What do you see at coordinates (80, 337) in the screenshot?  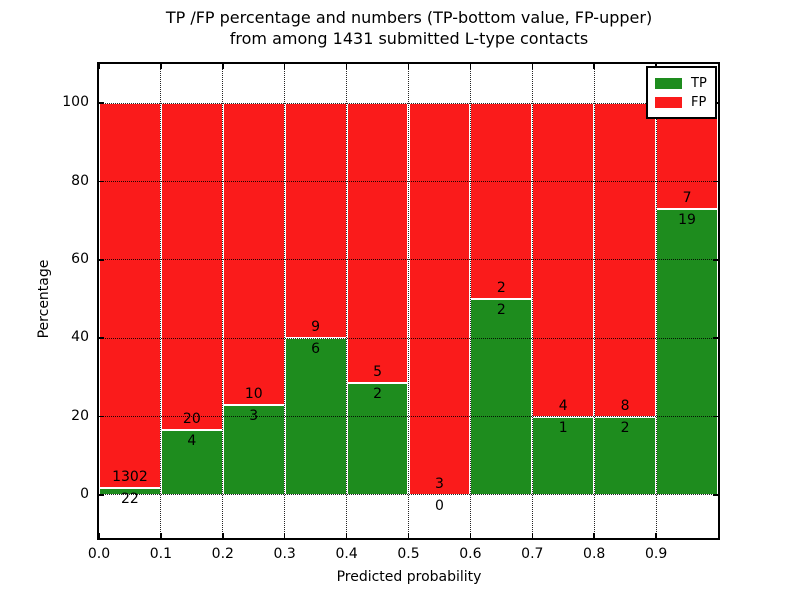 I see `y-tick-label: 40` at bounding box center [80, 337].